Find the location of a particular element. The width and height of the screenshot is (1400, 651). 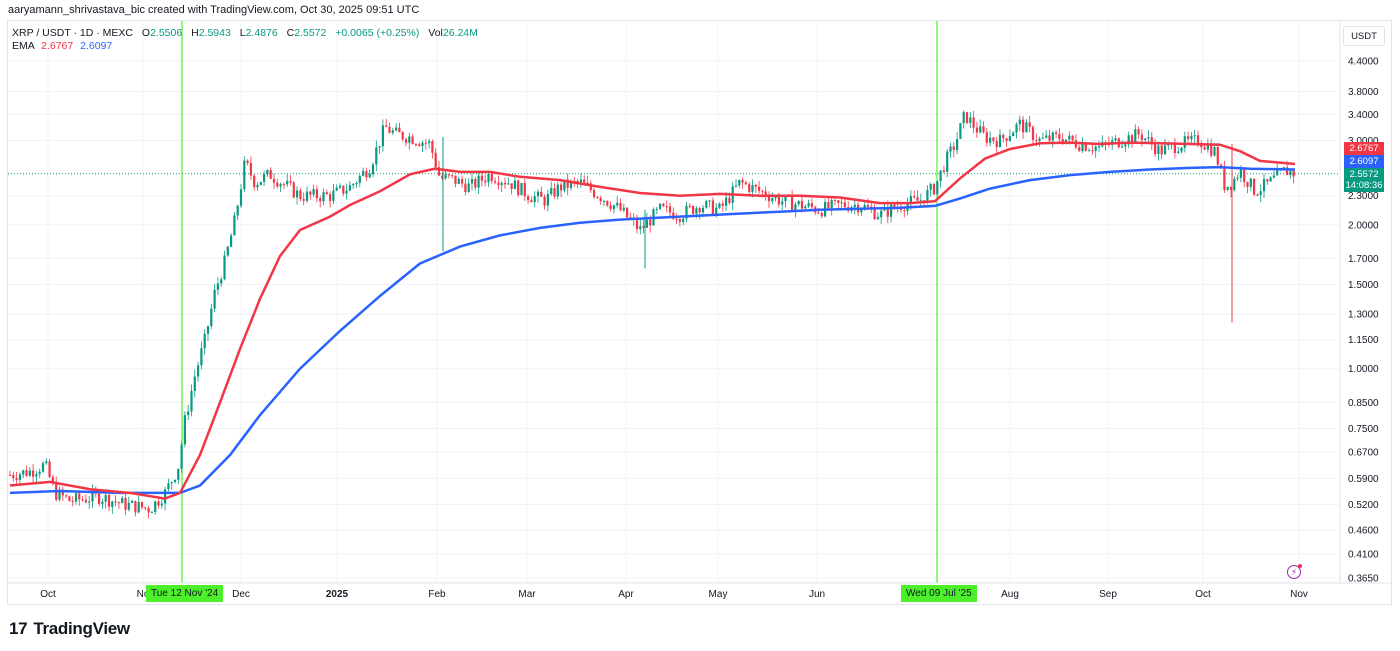

time-tick-label: Nov is located at coordinates (1299, 594).